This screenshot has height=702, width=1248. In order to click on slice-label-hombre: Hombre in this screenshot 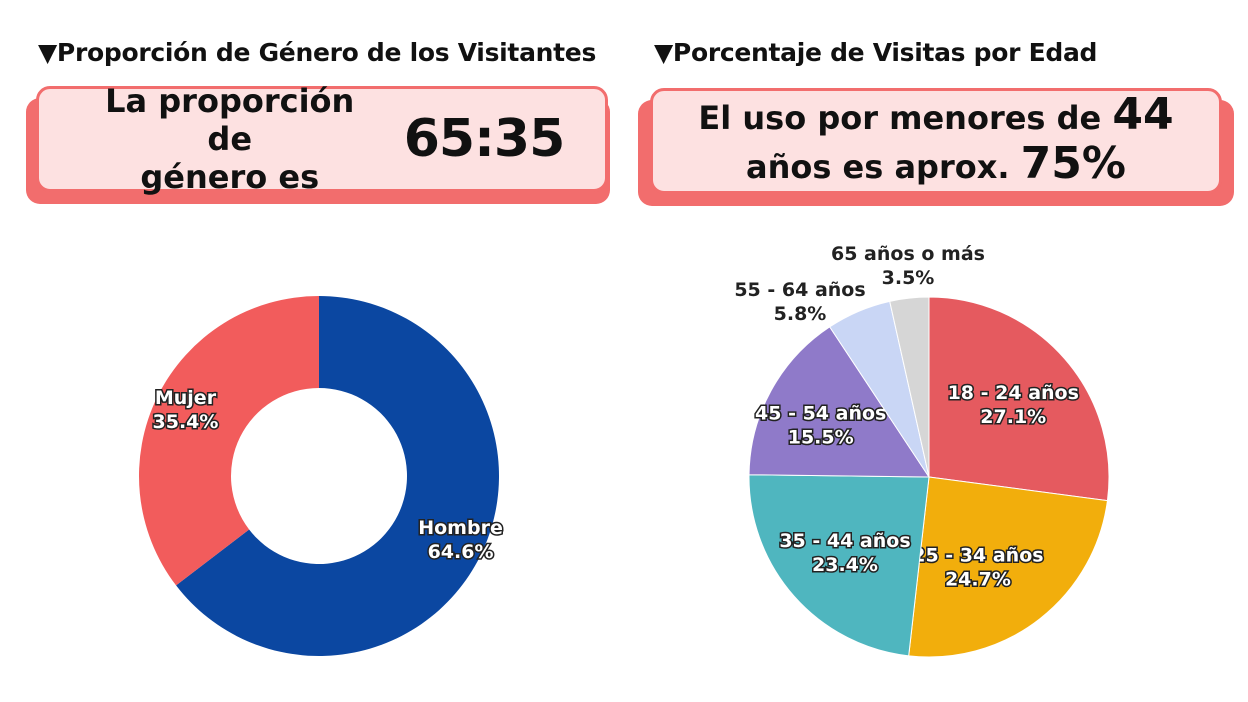, I will do `click(460, 528)`.